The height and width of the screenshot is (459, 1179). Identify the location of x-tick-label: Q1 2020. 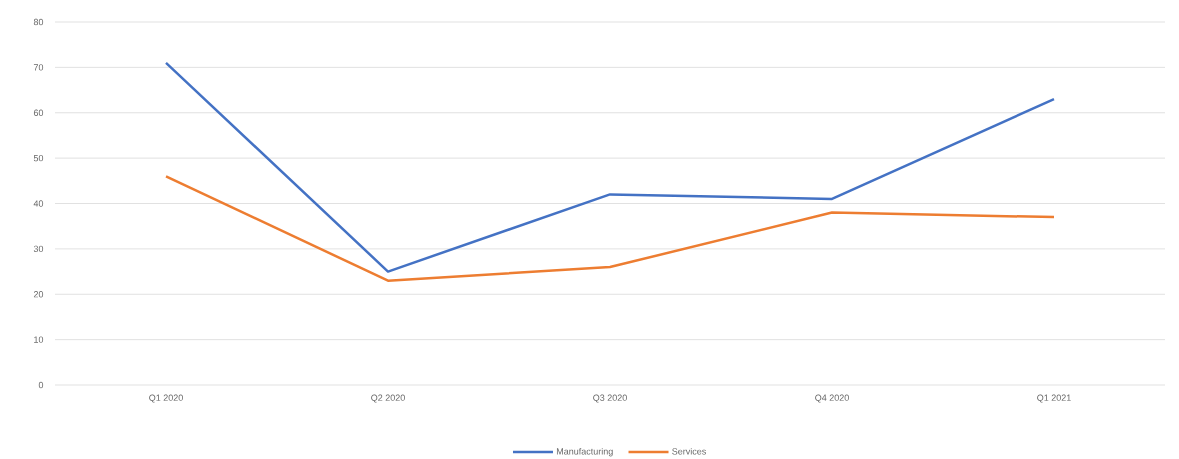
(166, 398).